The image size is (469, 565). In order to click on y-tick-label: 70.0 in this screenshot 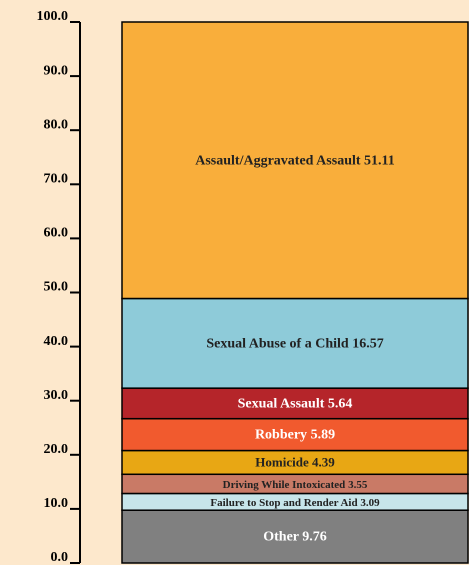, I will do `click(56, 179)`.